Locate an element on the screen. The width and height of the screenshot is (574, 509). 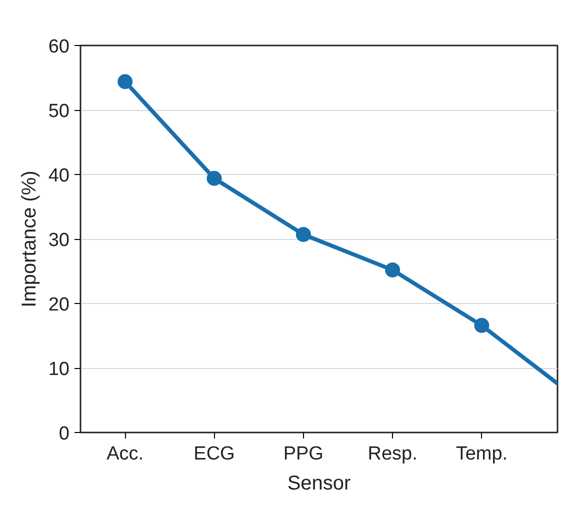
y-tick-label: 50 is located at coordinates (59, 111).